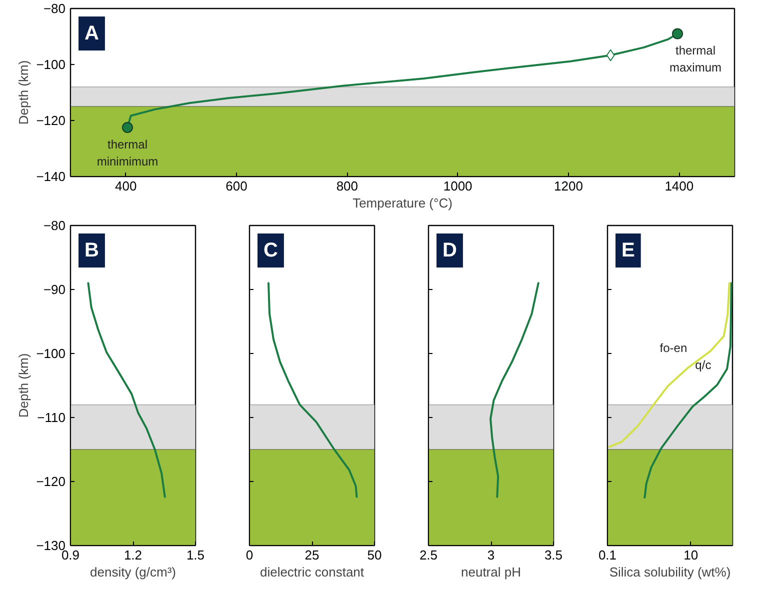 This screenshot has width=760, height=602. What do you see at coordinates (312, 572) in the screenshot?
I see `x-axis-title: dielectric constant` at bounding box center [312, 572].